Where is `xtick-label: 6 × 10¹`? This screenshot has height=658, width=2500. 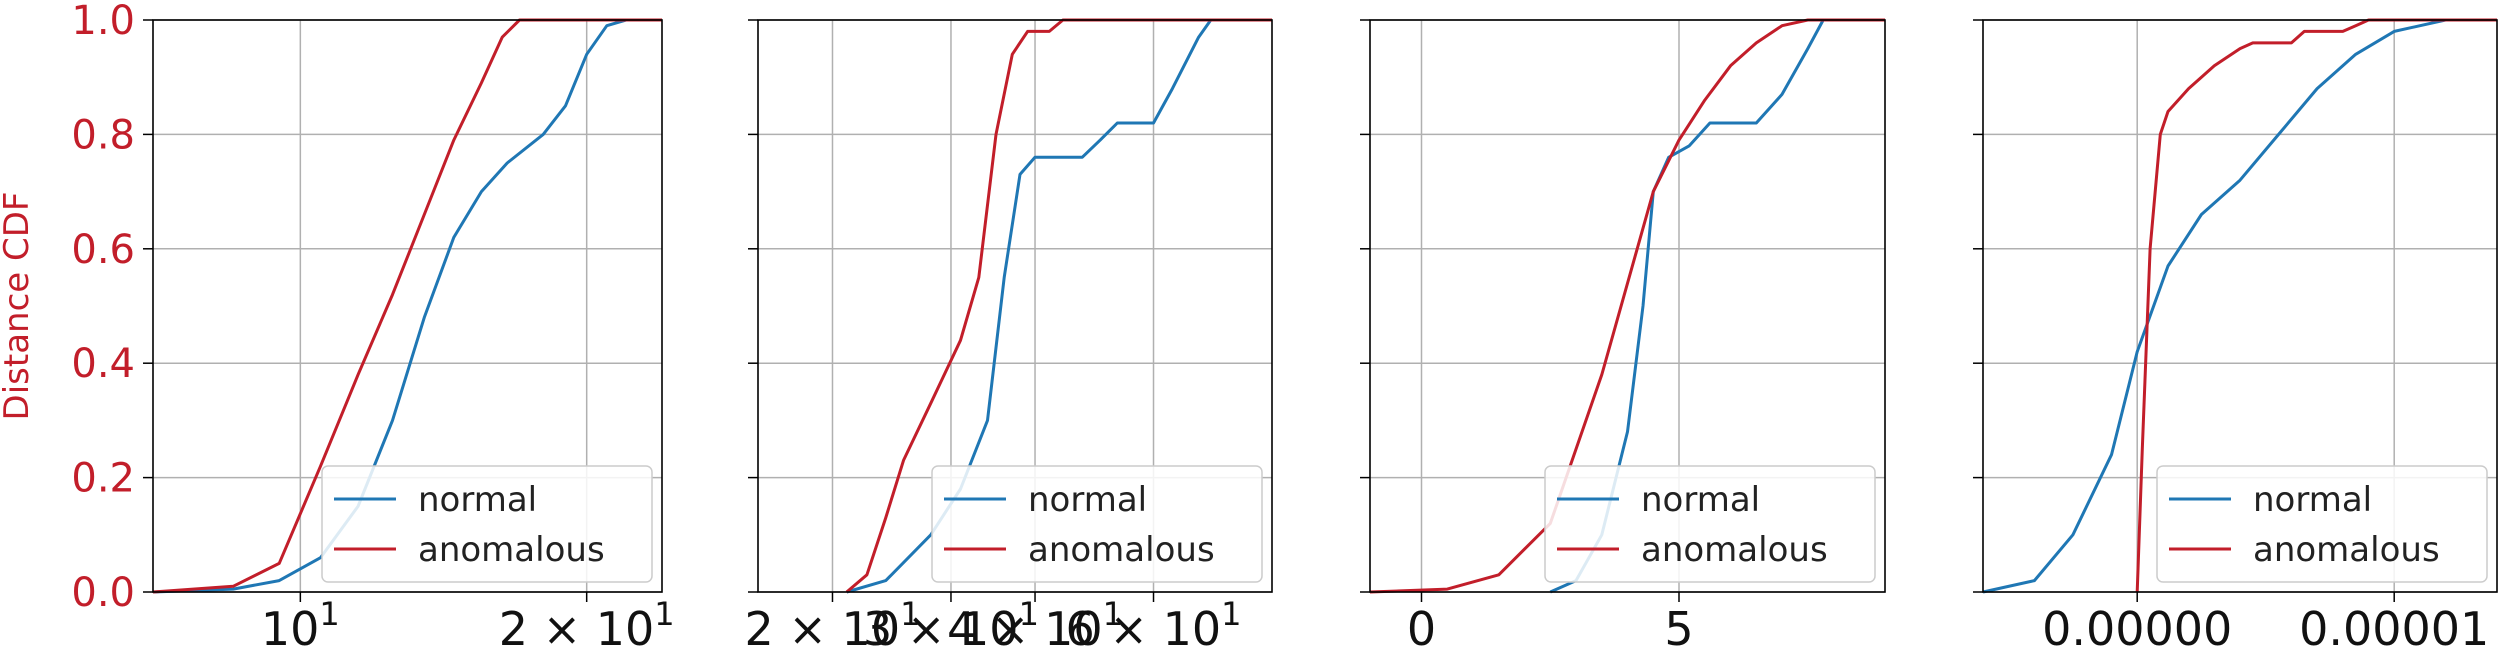
xtick-label: 6 × 10¹ is located at coordinates (1154, 625).